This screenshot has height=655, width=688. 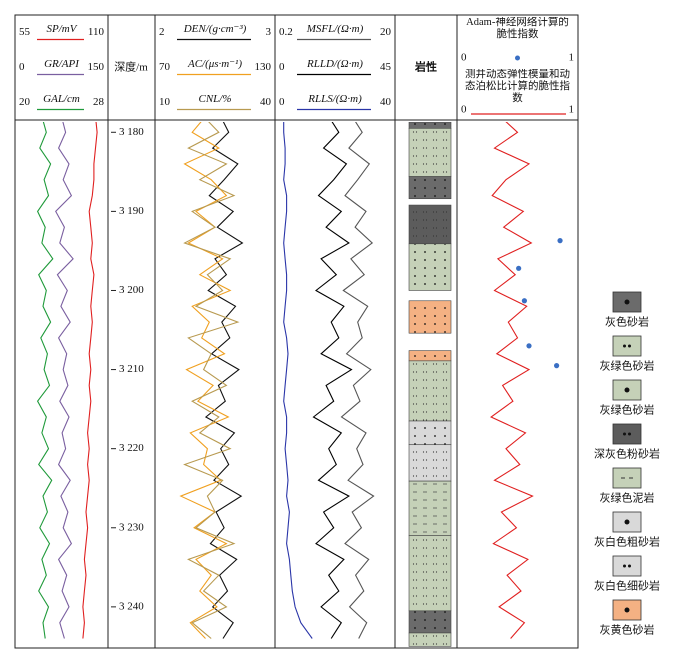 What do you see at coordinates (334, 99) in the screenshot?
I see `series-name: RLLS/(Ω·m)` at bounding box center [334, 99].